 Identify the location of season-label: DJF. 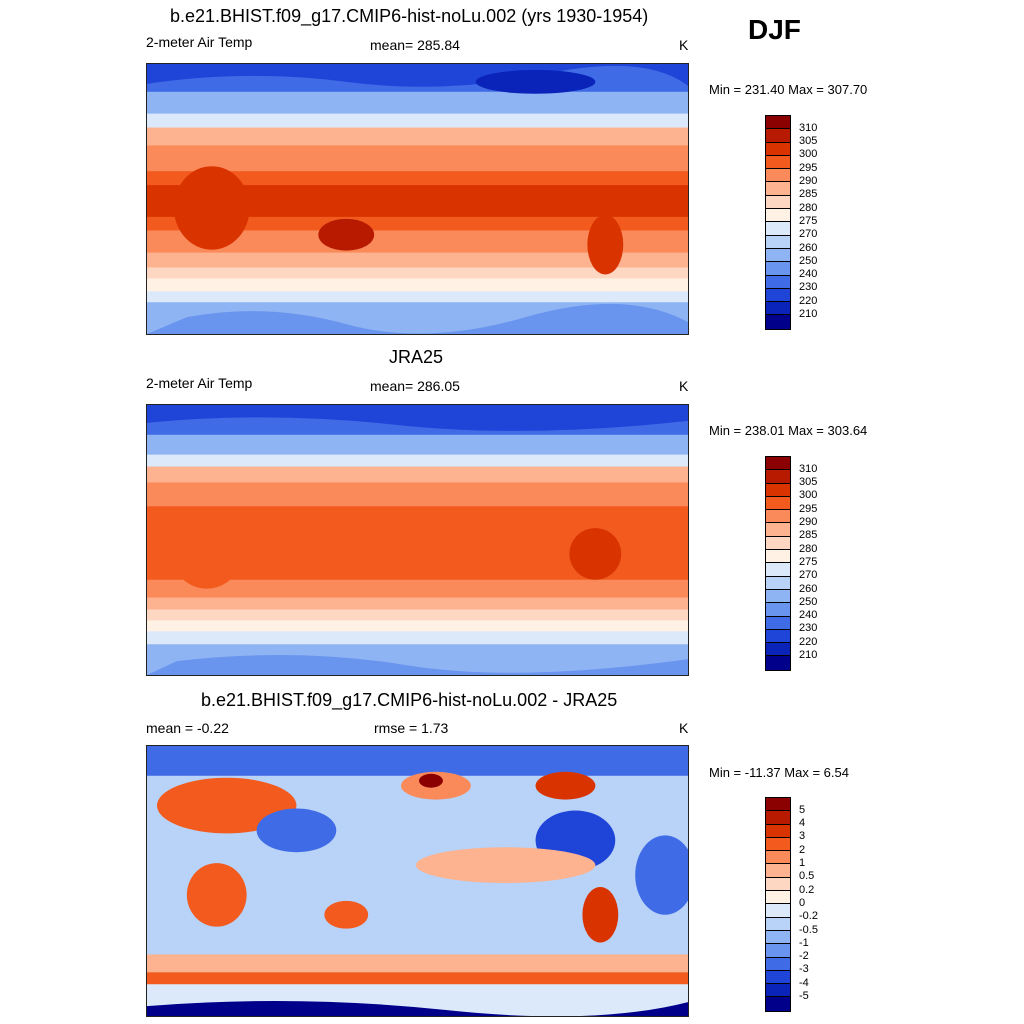
(774, 29).